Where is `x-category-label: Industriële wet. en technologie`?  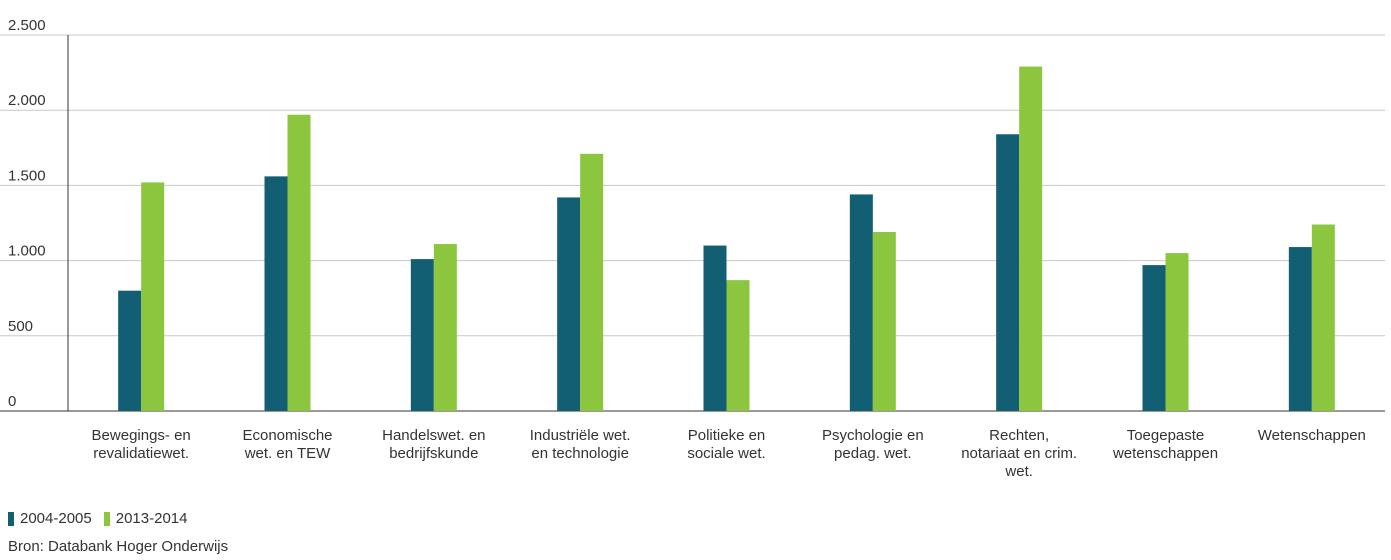 x-category-label: Industriële wet. en technologie is located at coordinates (580, 444).